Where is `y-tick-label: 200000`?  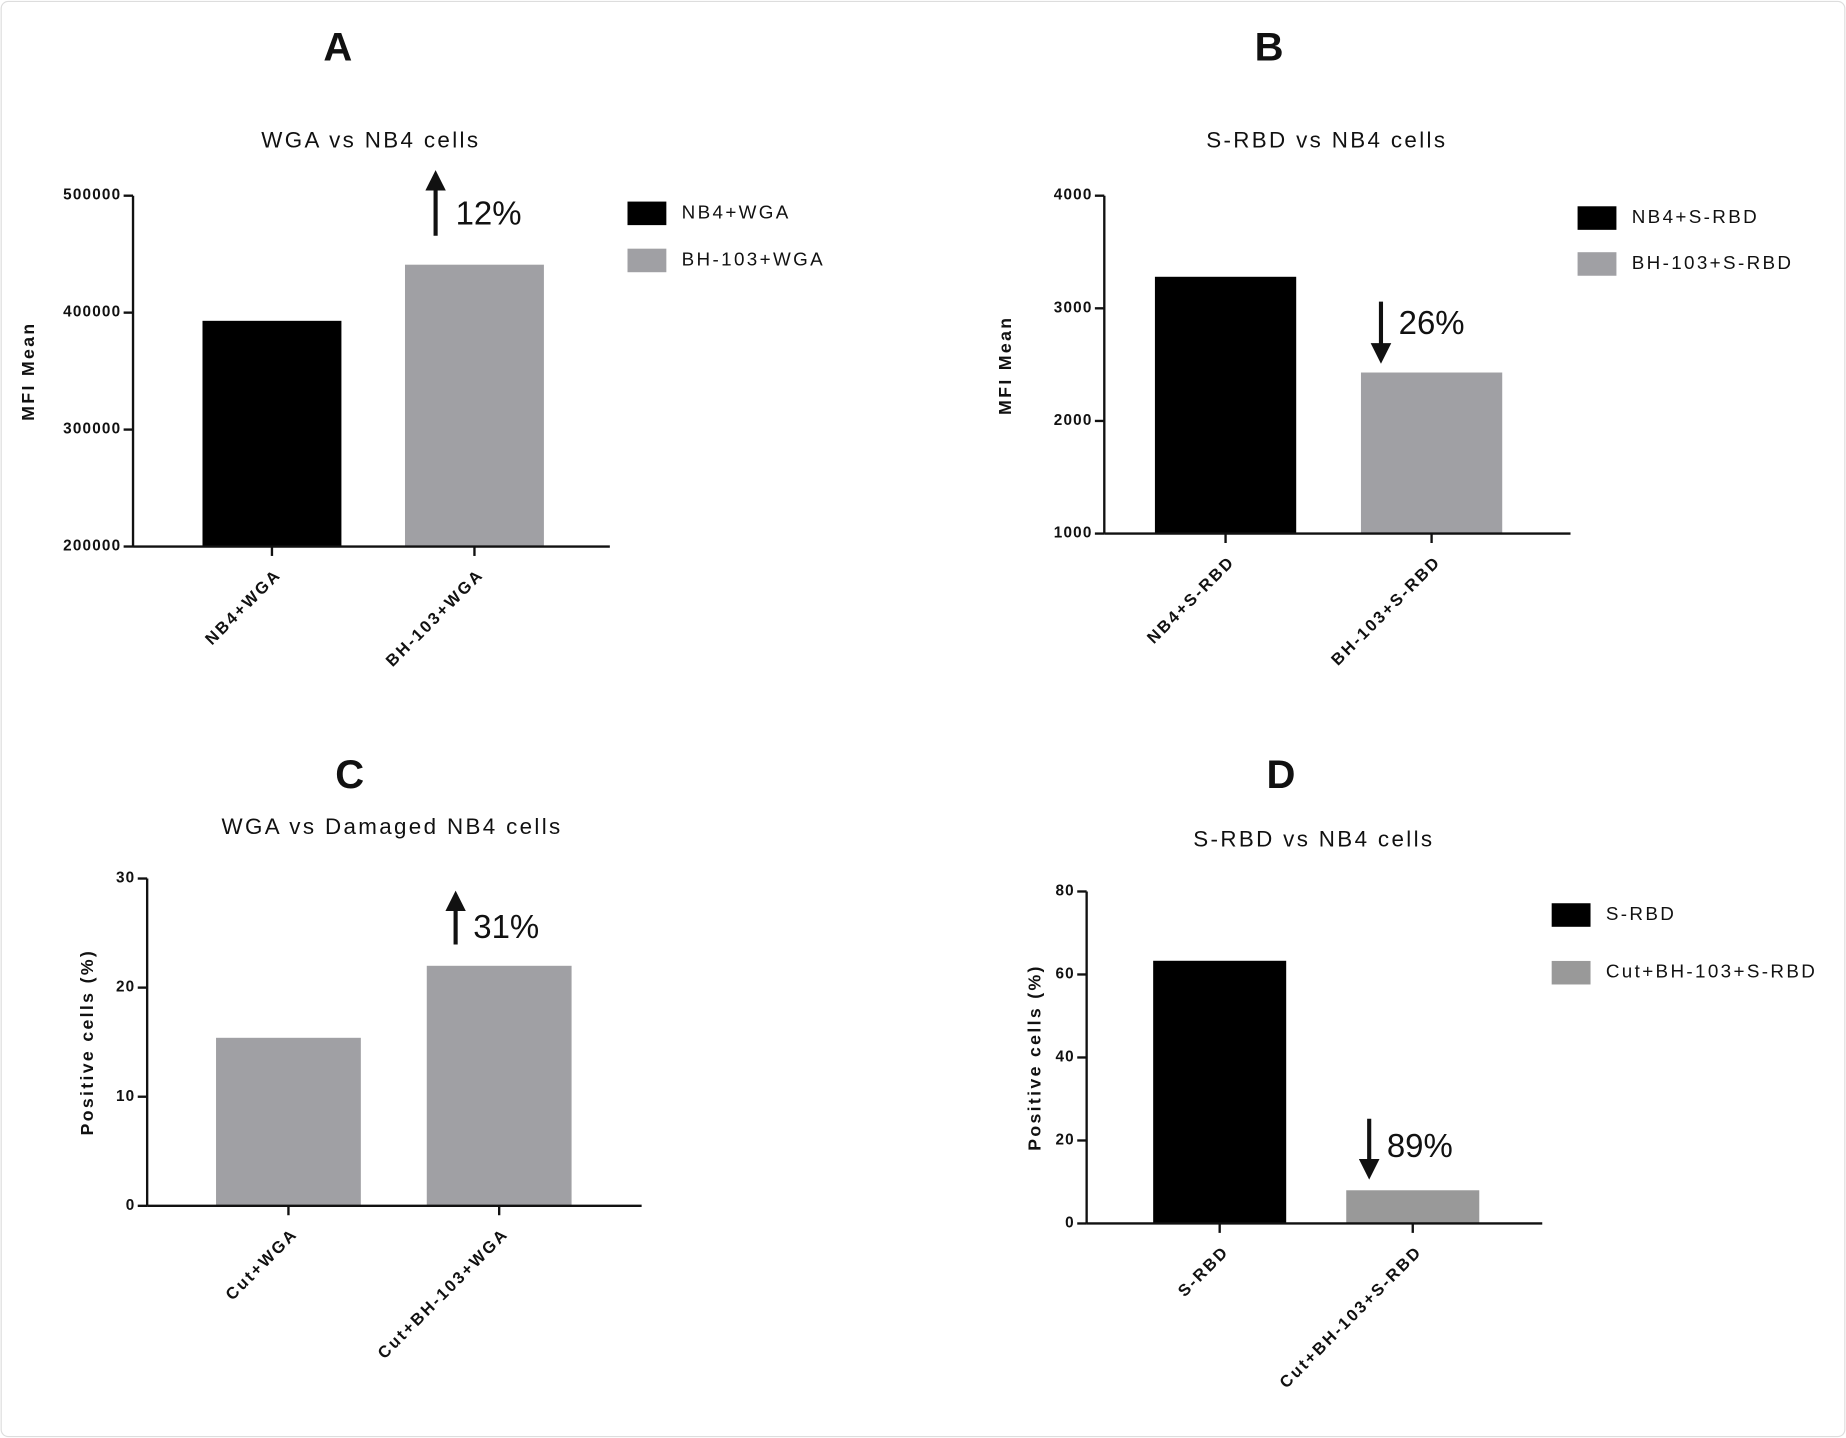
y-tick-label: 200000 is located at coordinates (92, 546).